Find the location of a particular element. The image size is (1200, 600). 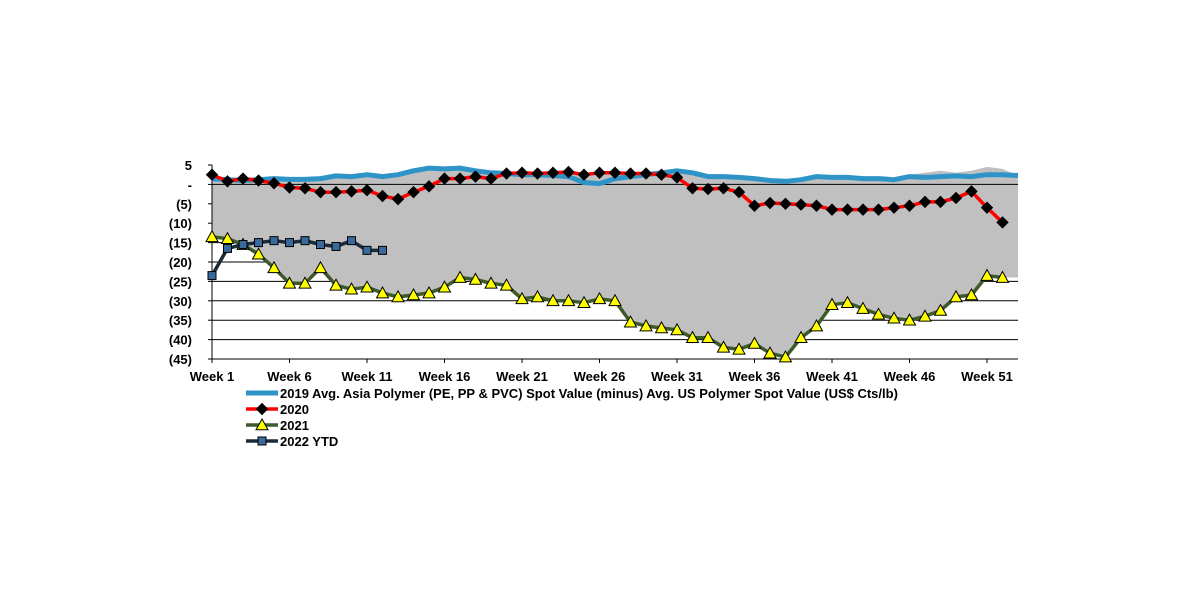

series-2-line is located at coordinates (607, 297).